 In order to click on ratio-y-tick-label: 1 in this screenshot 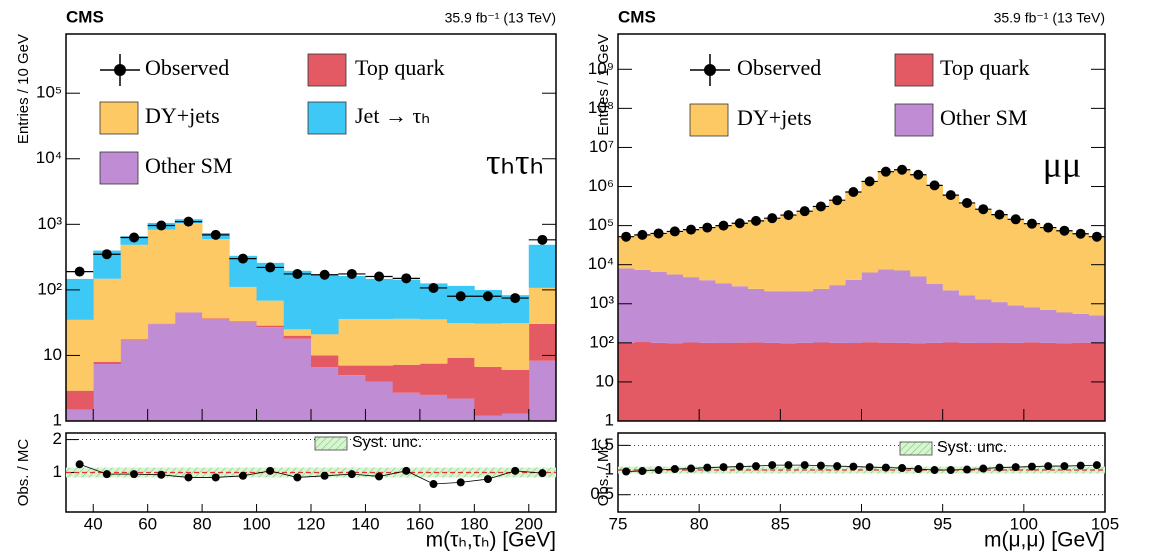, I will do `click(609, 469)`.